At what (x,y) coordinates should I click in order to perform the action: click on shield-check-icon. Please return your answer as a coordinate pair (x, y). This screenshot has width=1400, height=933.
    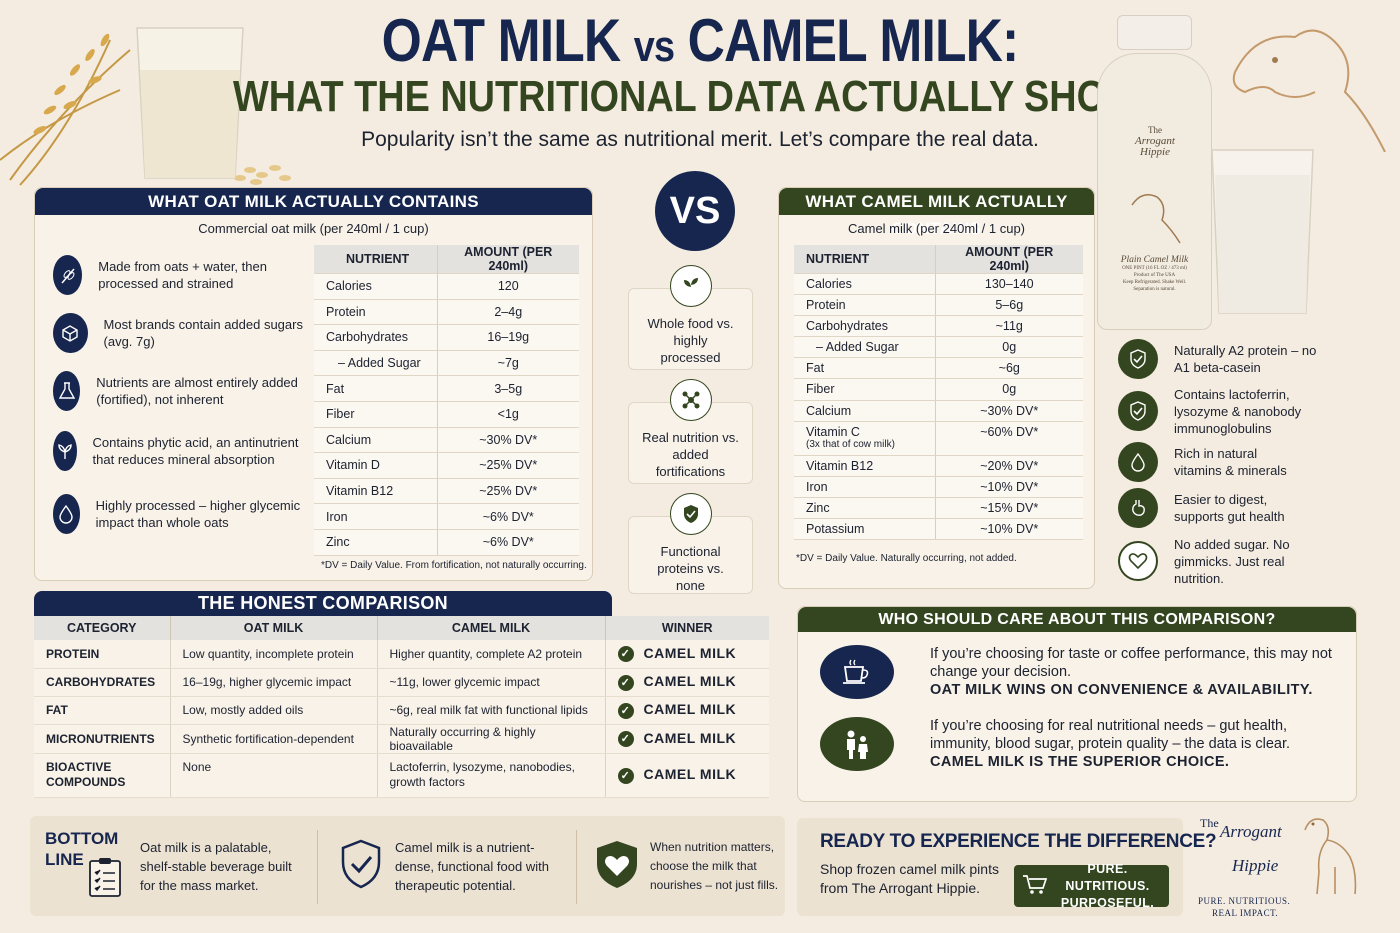
    Looking at the image, I should click on (361, 866).